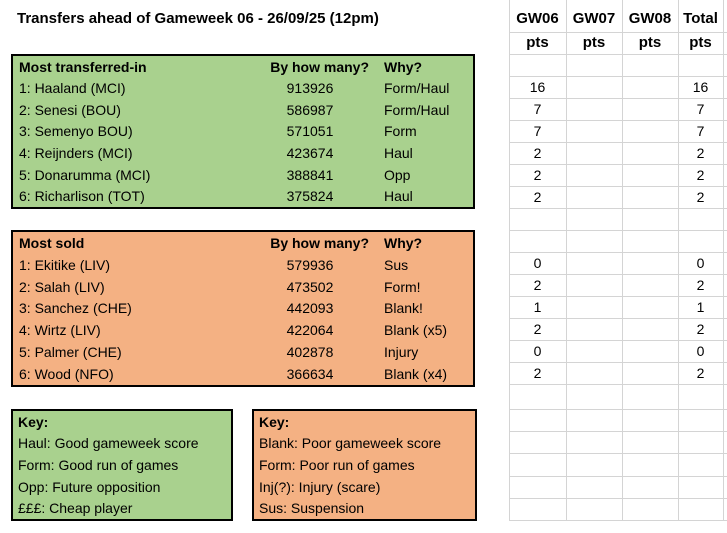 The height and width of the screenshot is (533, 727). I want to click on pts-col-subheader-gw07: pts, so click(594, 42).